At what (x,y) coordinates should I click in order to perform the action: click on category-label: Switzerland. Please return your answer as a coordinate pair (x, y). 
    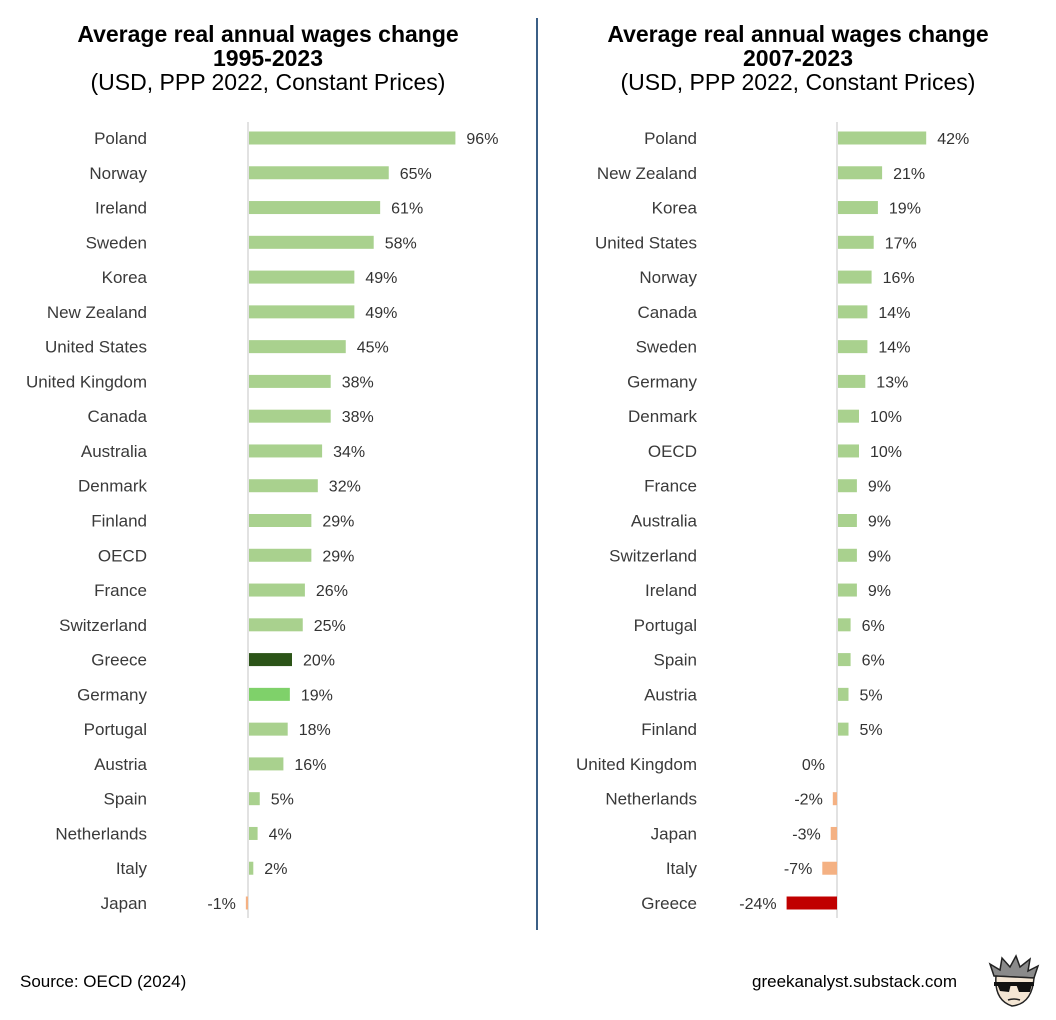
    Looking at the image, I should click on (103, 625).